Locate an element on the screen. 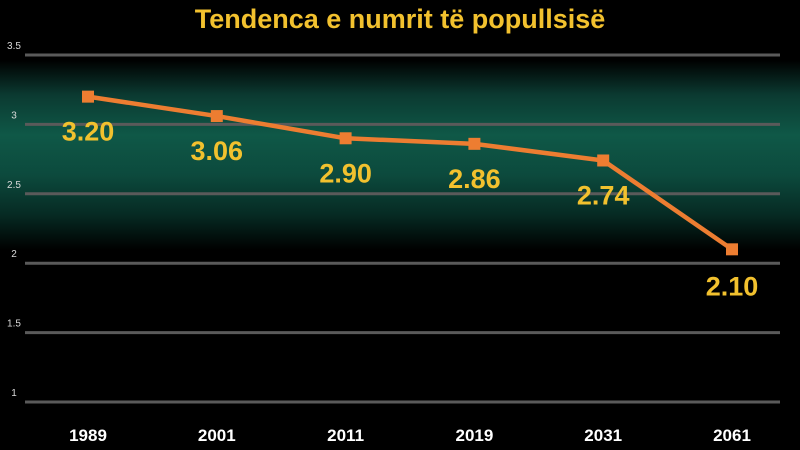  y-axis-ticks: 1 1.5 2 2.5 3 3.5 is located at coordinates (14, 220).